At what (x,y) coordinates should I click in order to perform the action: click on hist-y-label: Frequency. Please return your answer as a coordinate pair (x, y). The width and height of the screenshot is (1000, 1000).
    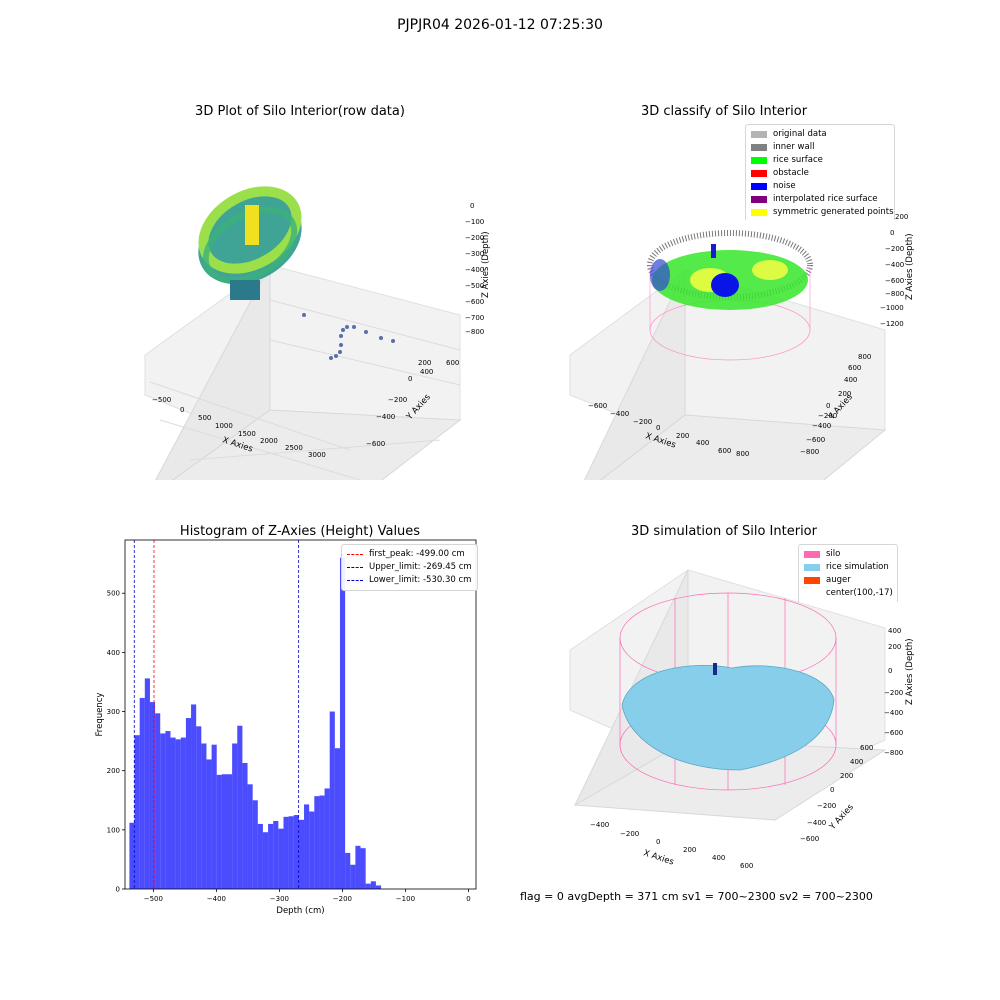
    Looking at the image, I should click on (100, 715).